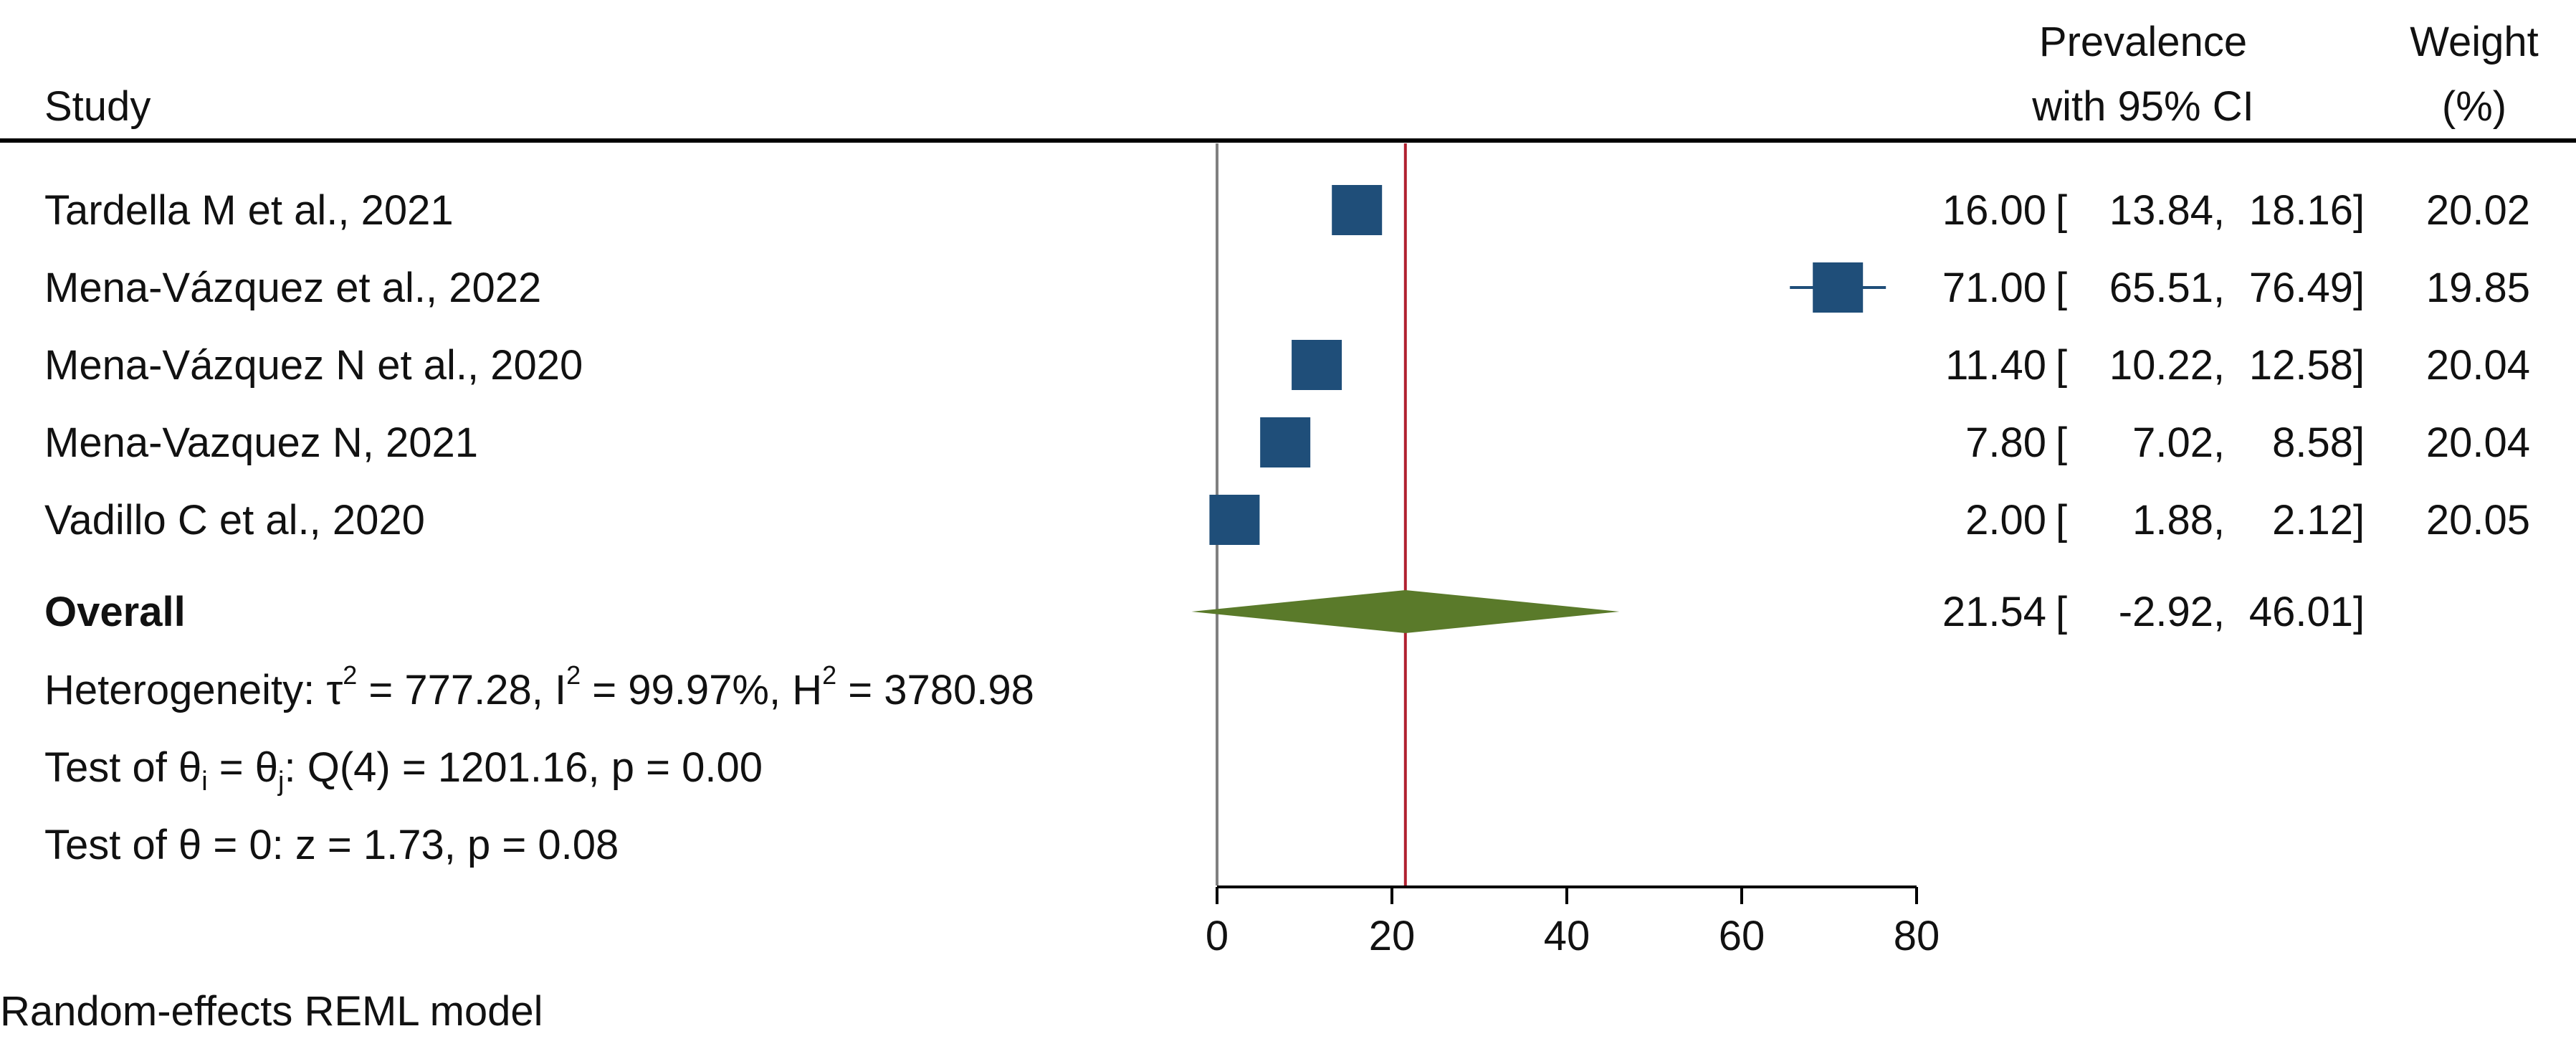  I want to click on study-weight-value: 20.02, so click(2478, 211).